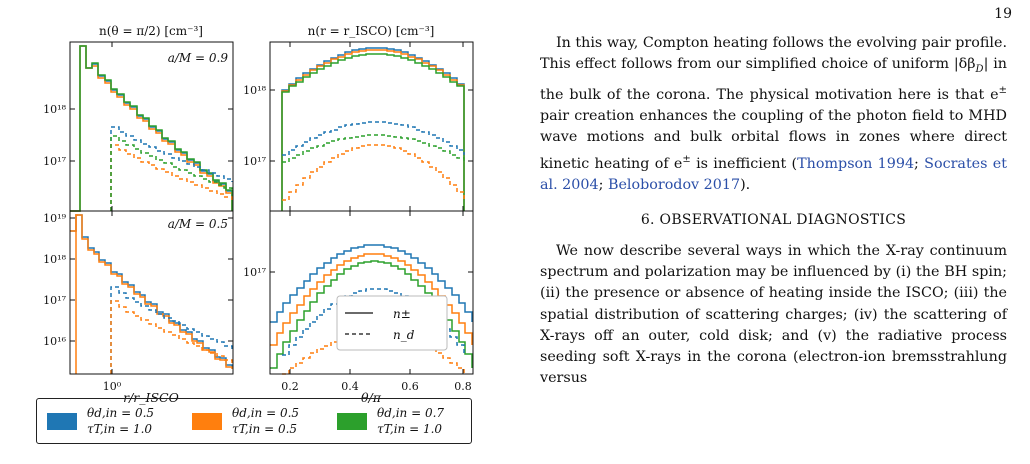 This screenshot has width=1030, height=464. What do you see at coordinates (76, 294) in the screenshot?
I see `curve-n-pm-edge` at bounding box center [76, 294].